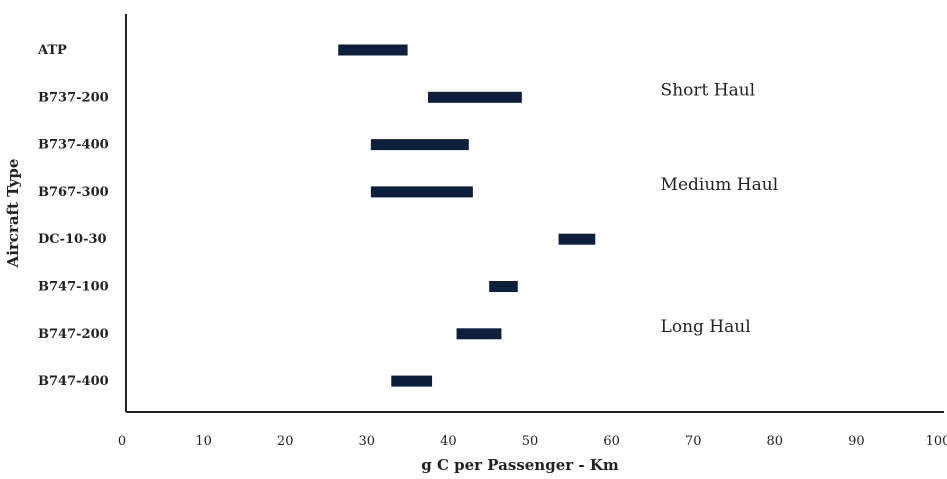 The height and width of the screenshot is (479, 947). What do you see at coordinates (706, 327) in the screenshot?
I see `annotation-label: Long Haul` at bounding box center [706, 327].